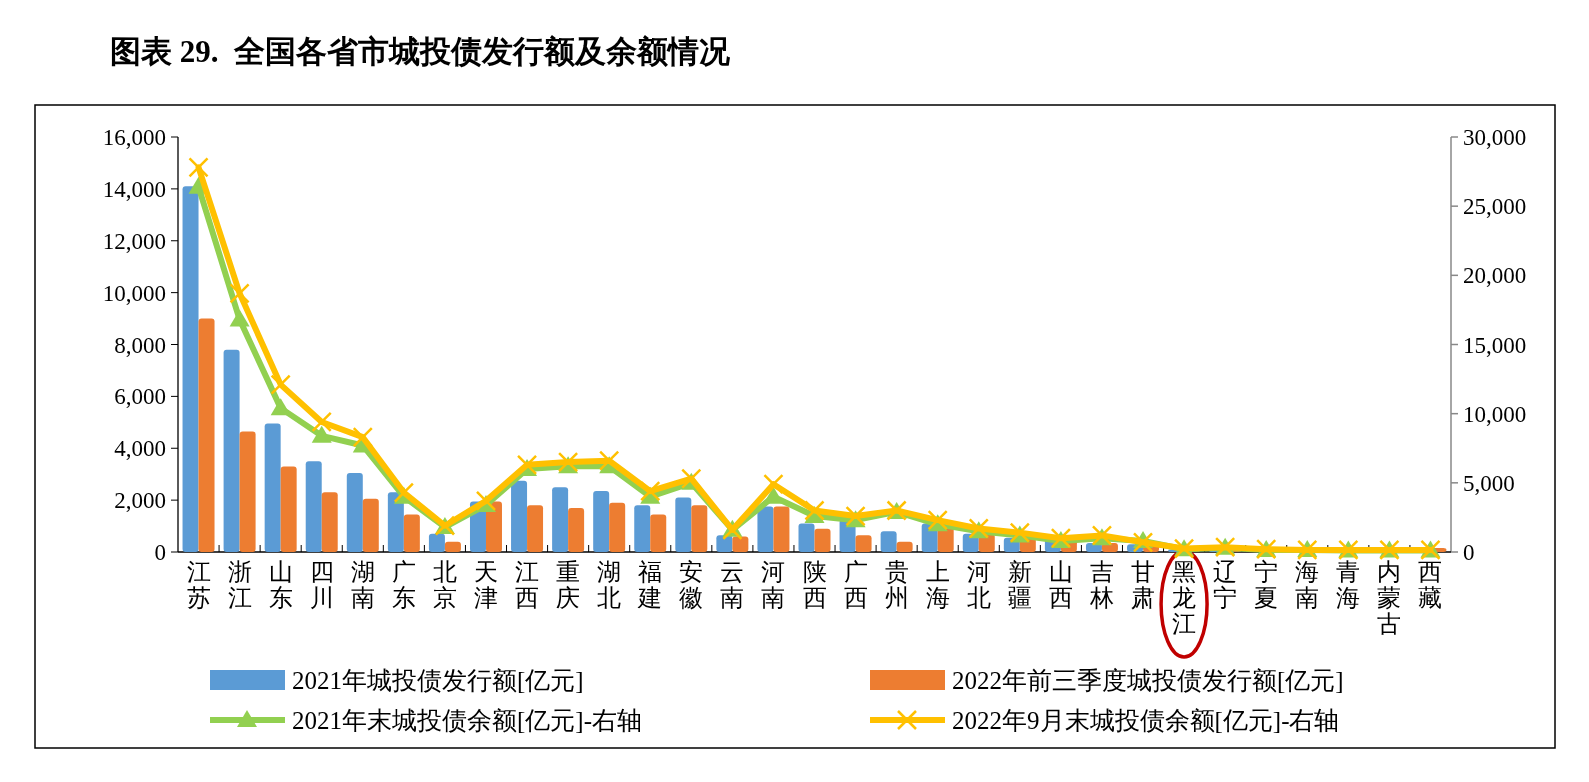 Image resolution: width=1589 pixels, height=782 pixels. What do you see at coordinates (1495, 276) in the screenshot?
I see `y2-tick-label: 20,000` at bounding box center [1495, 276].